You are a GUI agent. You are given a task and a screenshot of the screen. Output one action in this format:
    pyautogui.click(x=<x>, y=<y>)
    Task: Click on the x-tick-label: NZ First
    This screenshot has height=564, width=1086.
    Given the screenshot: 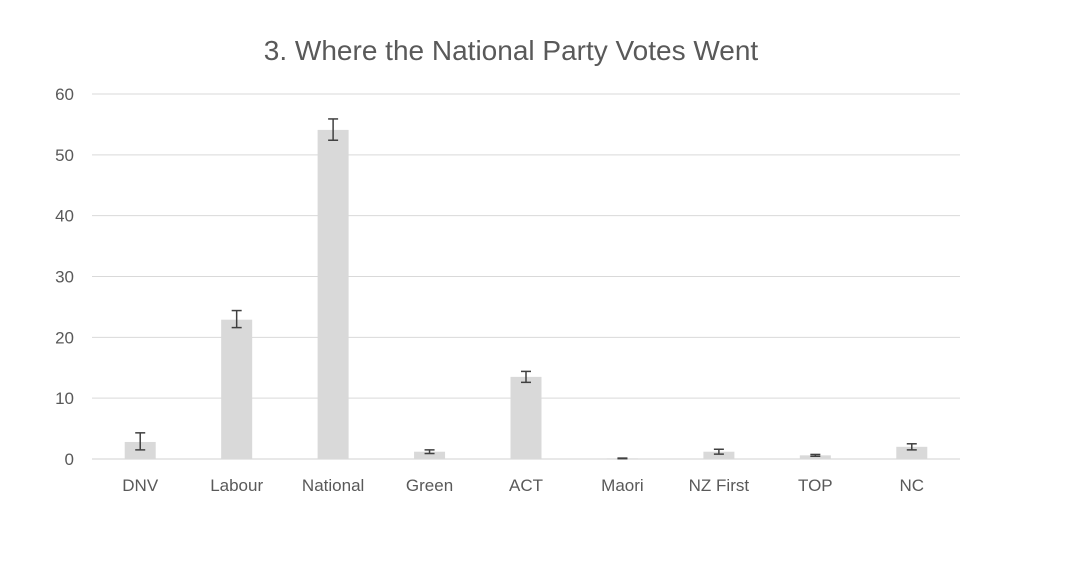 What is the action you would take?
    pyautogui.click(x=719, y=485)
    